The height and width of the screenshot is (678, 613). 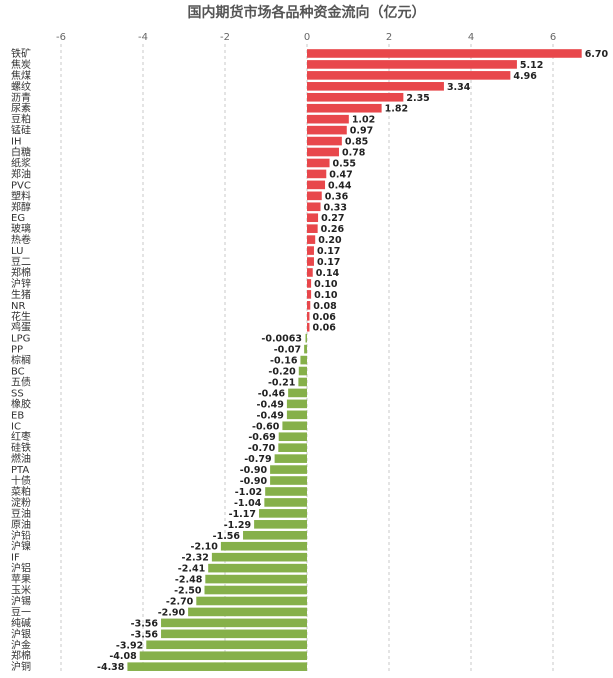 I want to click on category-label: 淀粉, so click(x=21, y=502).